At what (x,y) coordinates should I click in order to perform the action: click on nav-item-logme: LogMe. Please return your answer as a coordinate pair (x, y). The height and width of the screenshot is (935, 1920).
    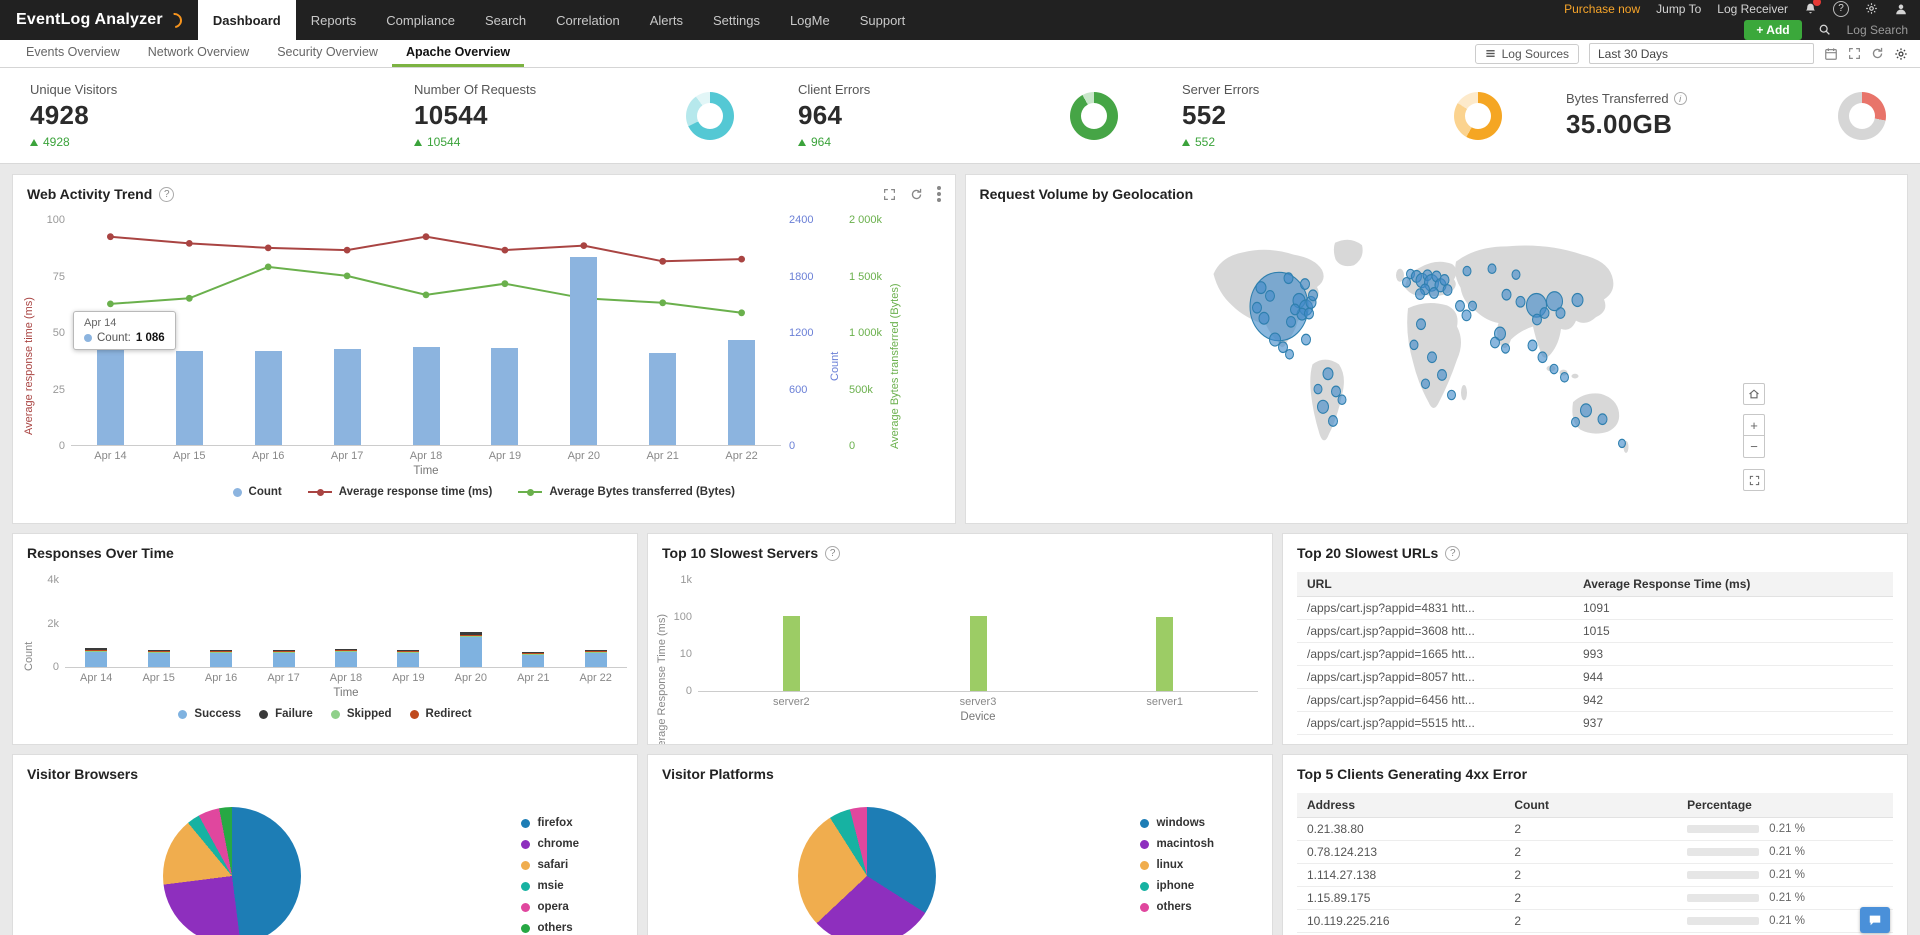
    Looking at the image, I should click on (809, 20).